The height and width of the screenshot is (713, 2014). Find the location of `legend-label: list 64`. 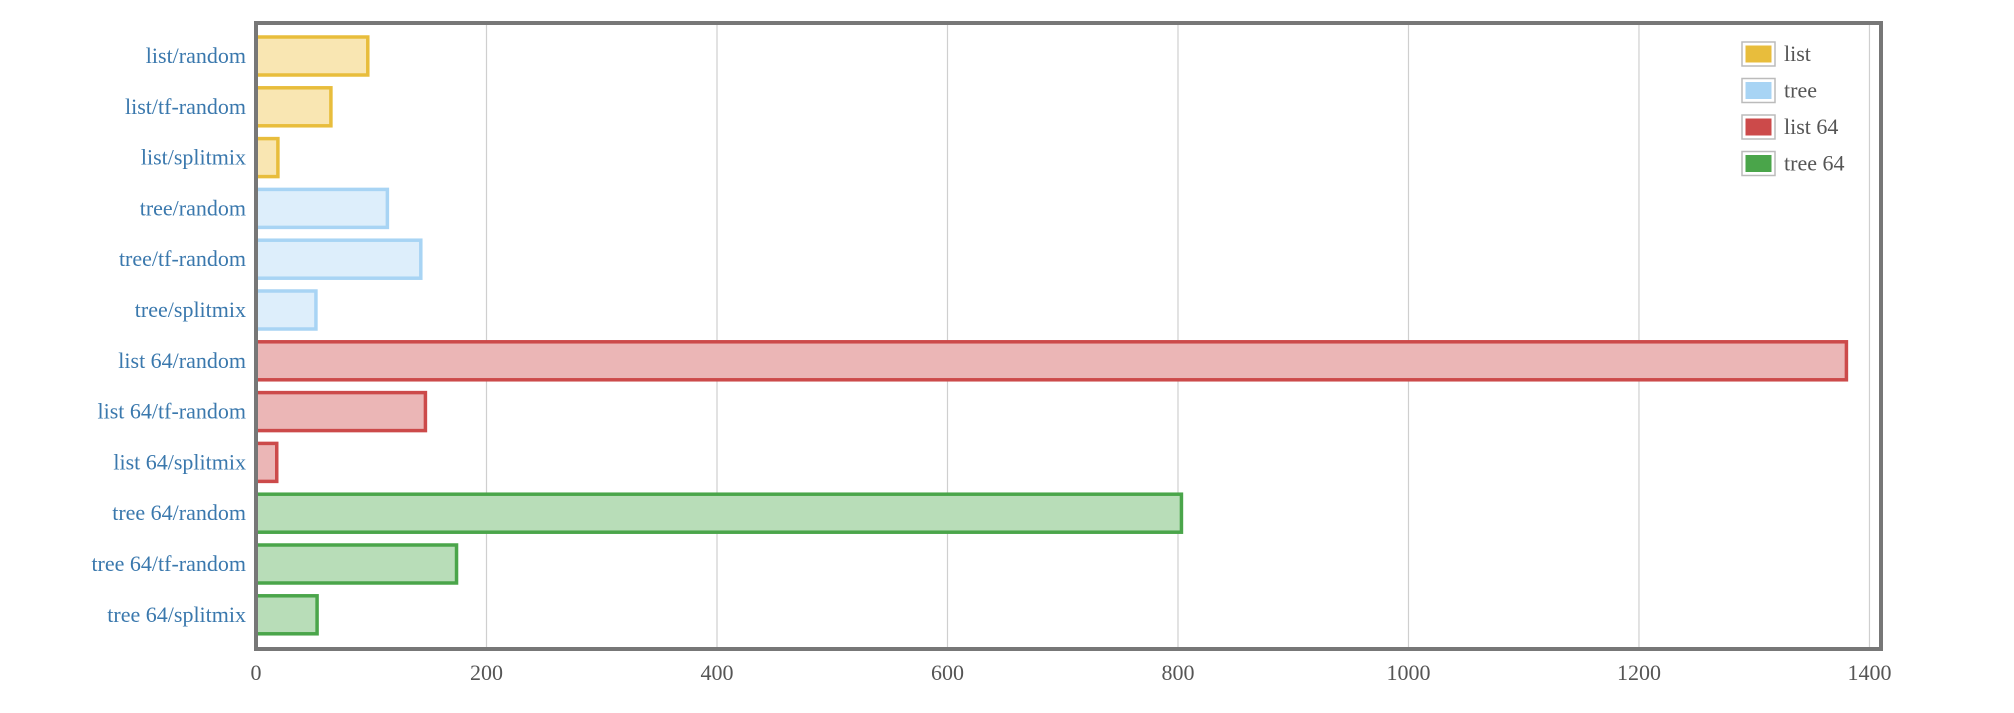

legend-label: list 64 is located at coordinates (1811, 126).